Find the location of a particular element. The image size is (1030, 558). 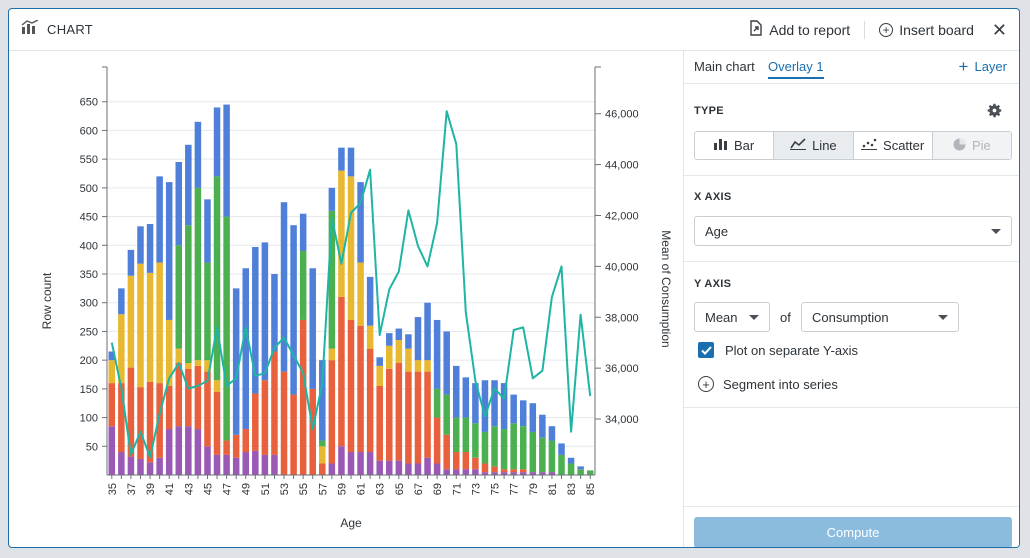

gear-icon is located at coordinates (994, 113).